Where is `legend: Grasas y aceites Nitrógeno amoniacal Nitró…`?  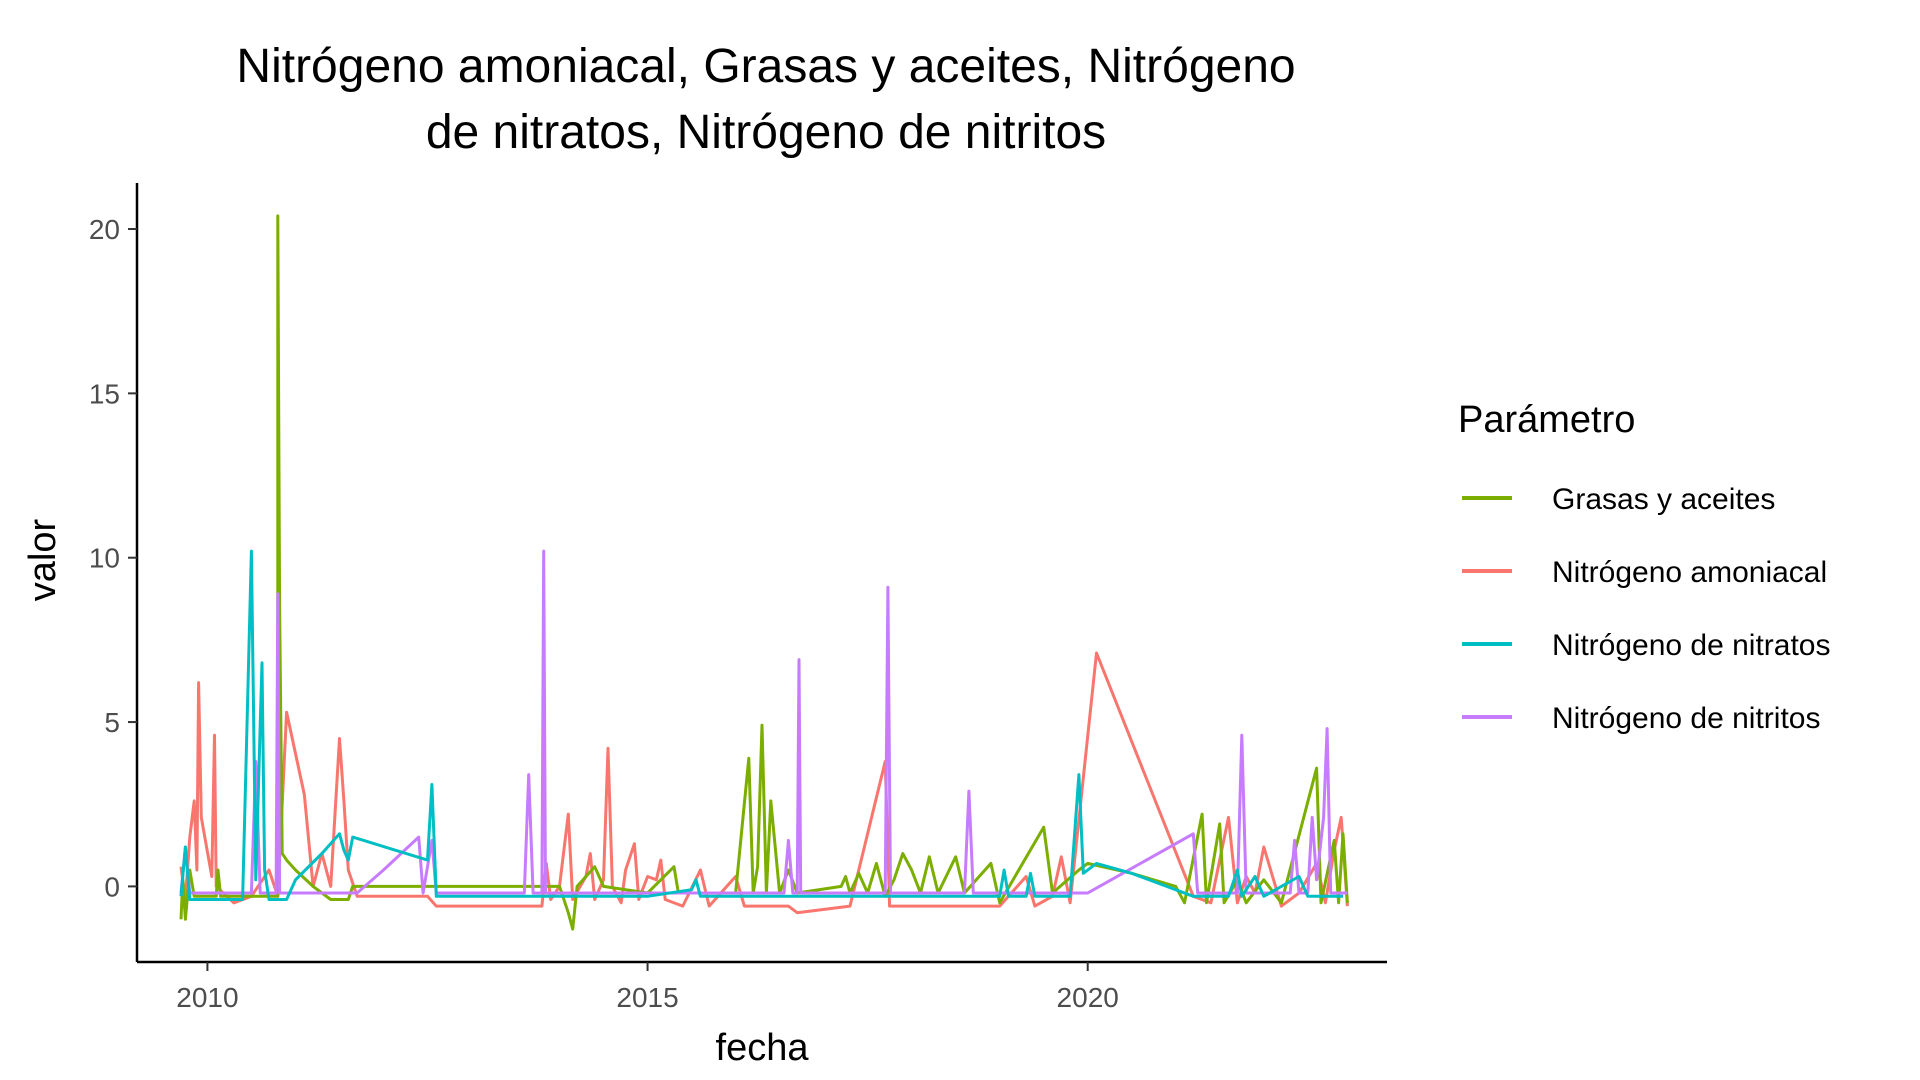
legend: Grasas y aceites Nitrógeno amoniacal Nitró… is located at coordinates (1646, 609).